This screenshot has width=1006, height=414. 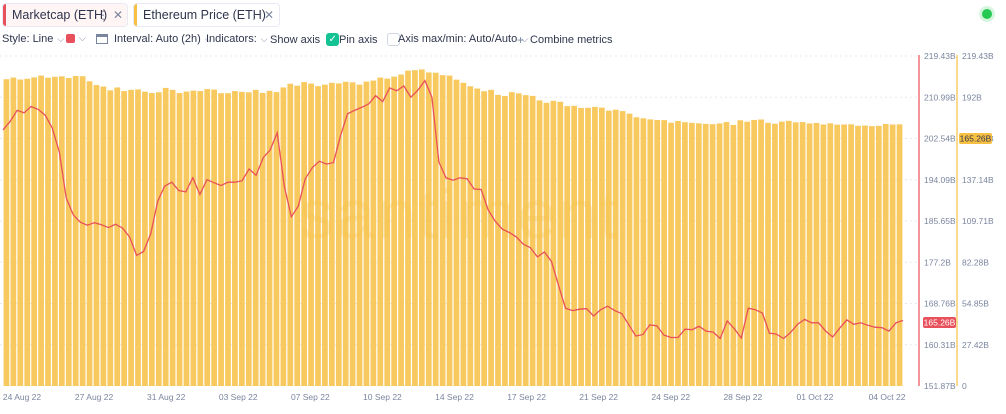 I want to click on left-tick-label: 185.65B, so click(x=940, y=221).